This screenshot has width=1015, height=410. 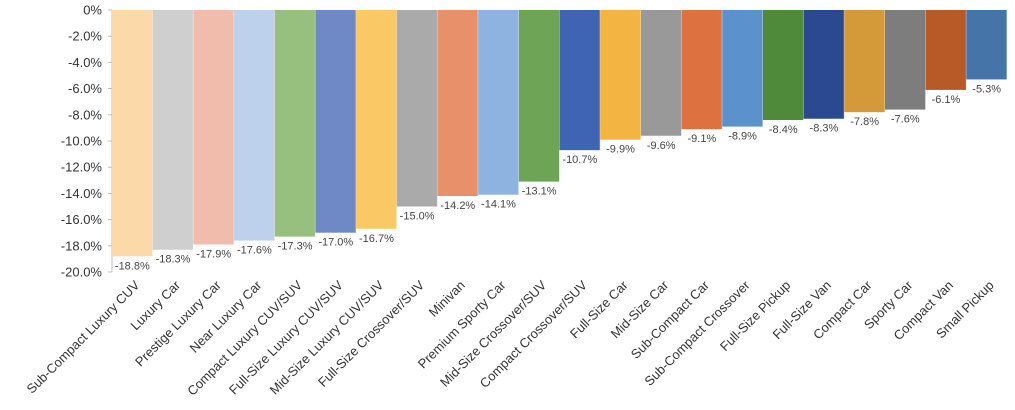 I want to click on data-label: -13.1%, so click(x=539, y=192).